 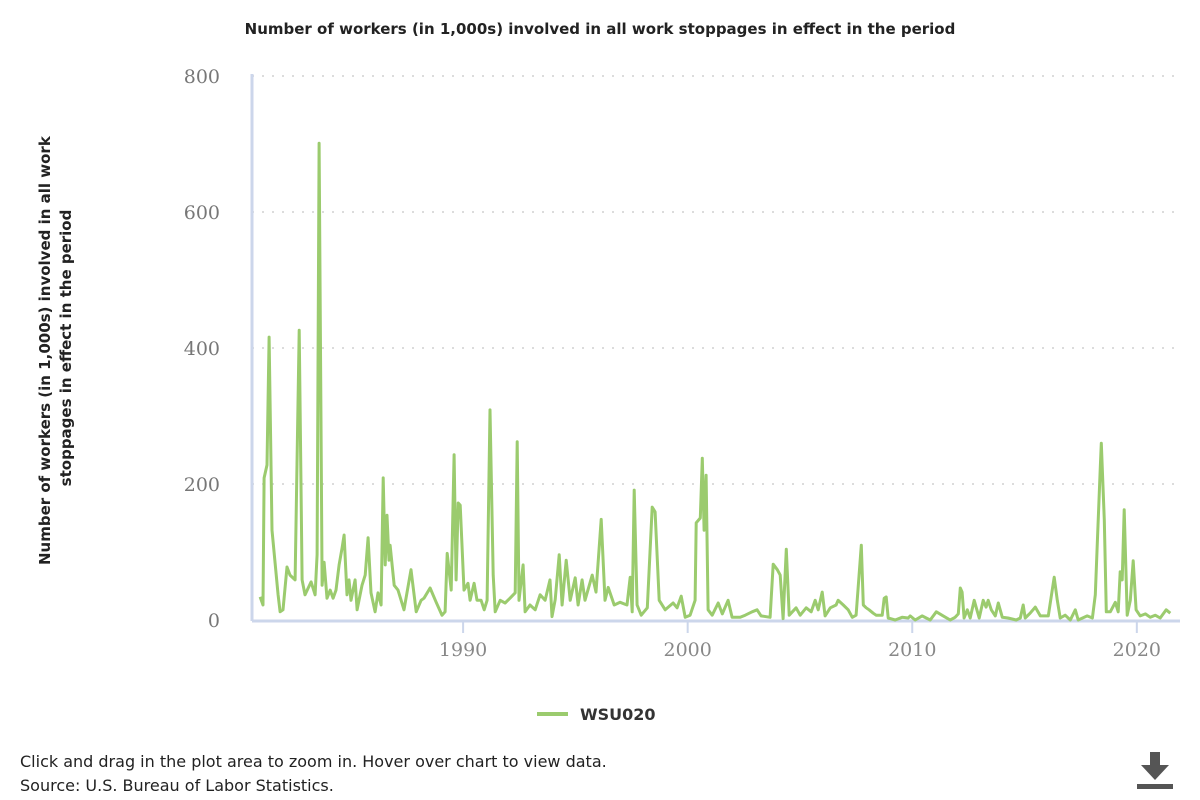 What do you see at coordinates (214, 621) in the screenshot?
I see `y-tick-label: 0` at bounding box center [214, 621].